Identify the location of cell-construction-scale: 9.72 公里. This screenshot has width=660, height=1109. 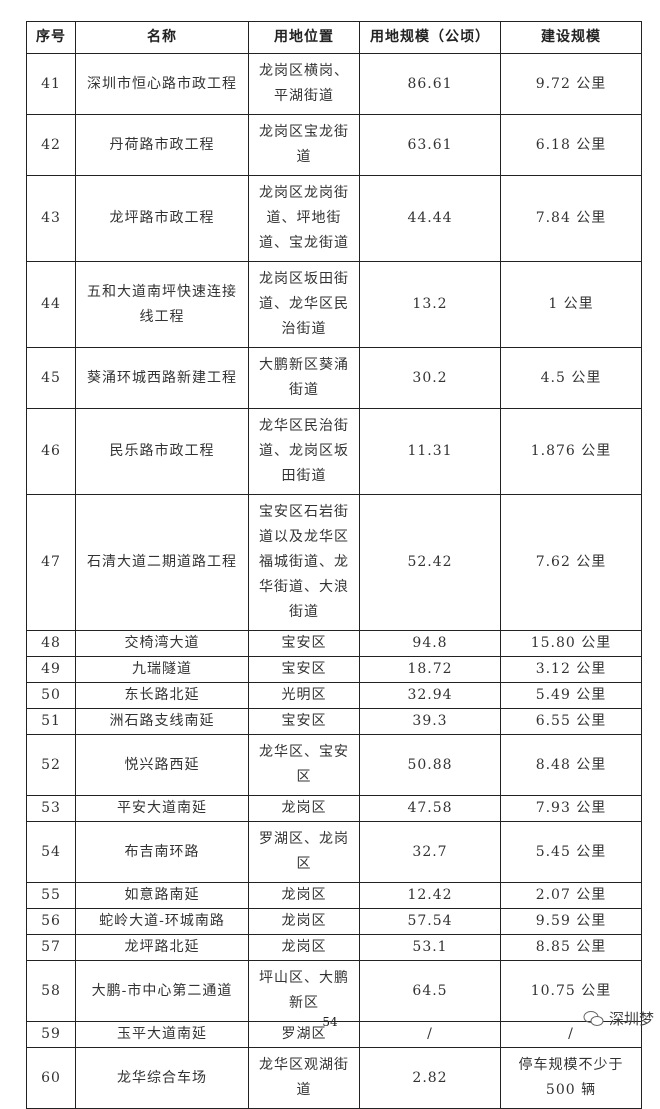
(571, 84).